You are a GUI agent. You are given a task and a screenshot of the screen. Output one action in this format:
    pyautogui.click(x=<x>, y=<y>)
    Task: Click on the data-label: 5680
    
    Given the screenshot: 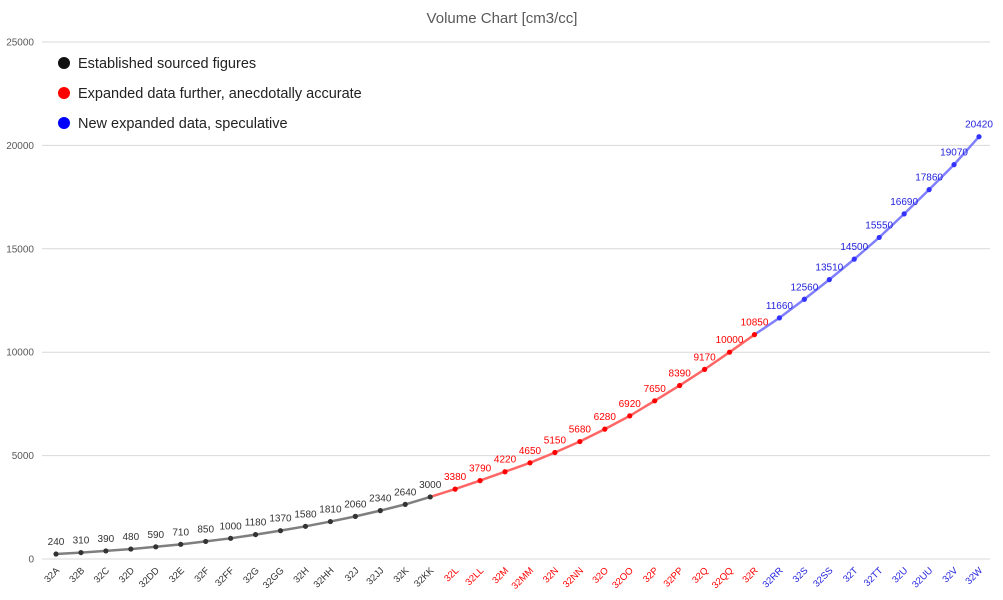 What is the action you would take?
    pyautogui.click(x=580, y=430)
    